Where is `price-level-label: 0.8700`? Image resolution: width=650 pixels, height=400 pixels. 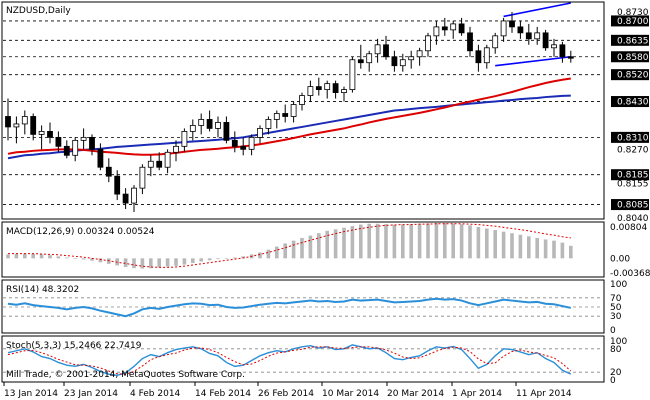
price-level-label: 0.8700 is located at coordinates (633, 22).